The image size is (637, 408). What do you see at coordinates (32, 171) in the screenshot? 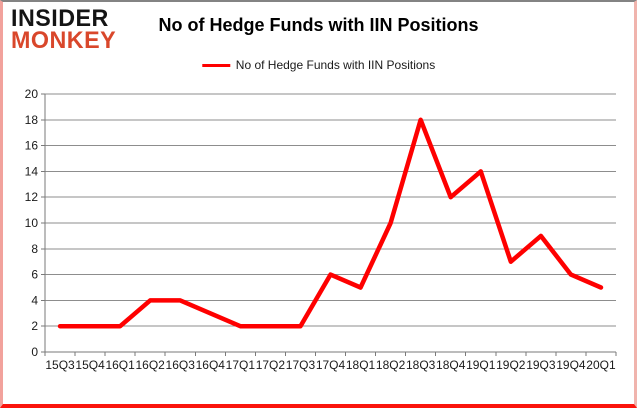
I see `y-tick-label: 14` at bounding box center [32, 171].